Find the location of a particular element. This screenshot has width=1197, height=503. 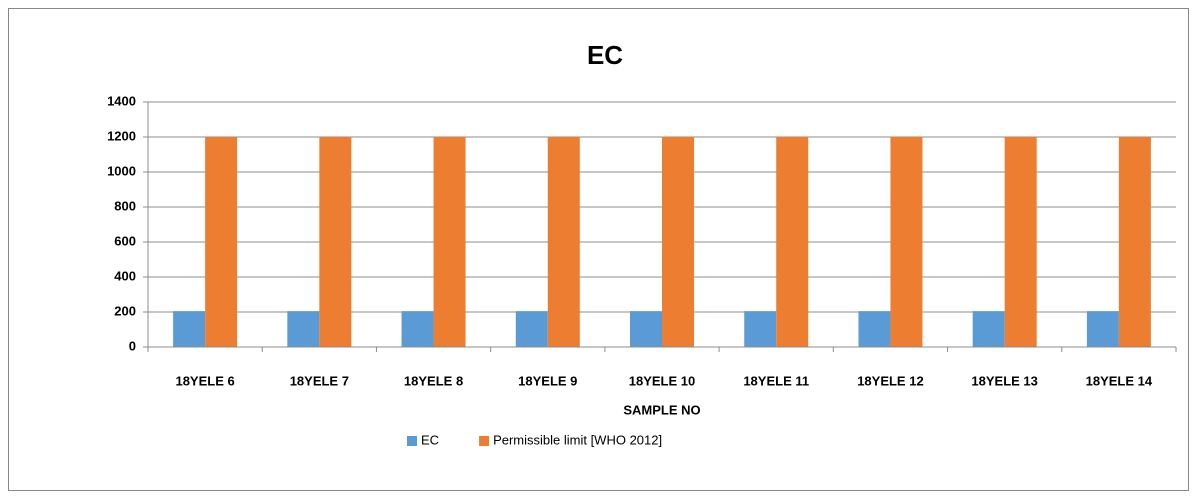

y-tick-label: 1000 is located at coordinates (121, 170).